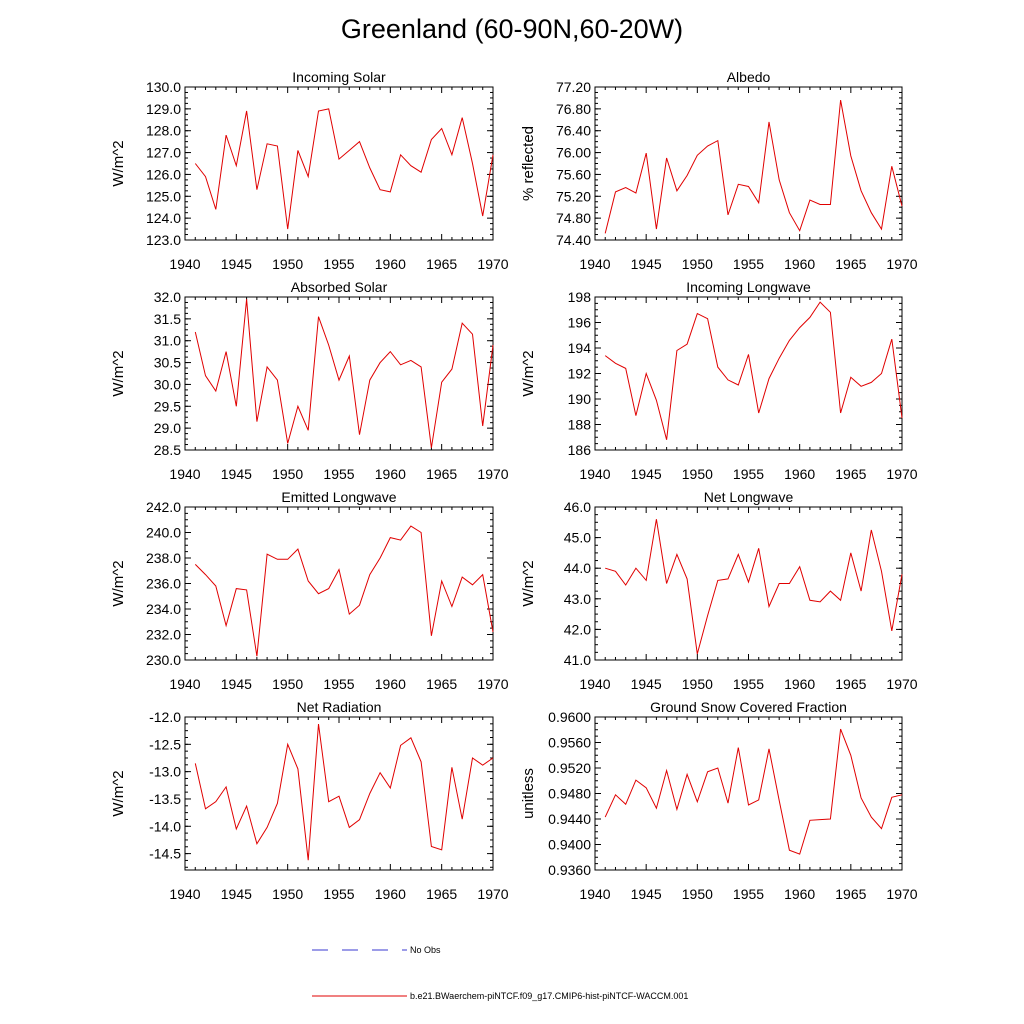 This screenshot has height=1024, width=1024. I want to click on panel-5-ytick-label: 242.0, so click(163, 507).